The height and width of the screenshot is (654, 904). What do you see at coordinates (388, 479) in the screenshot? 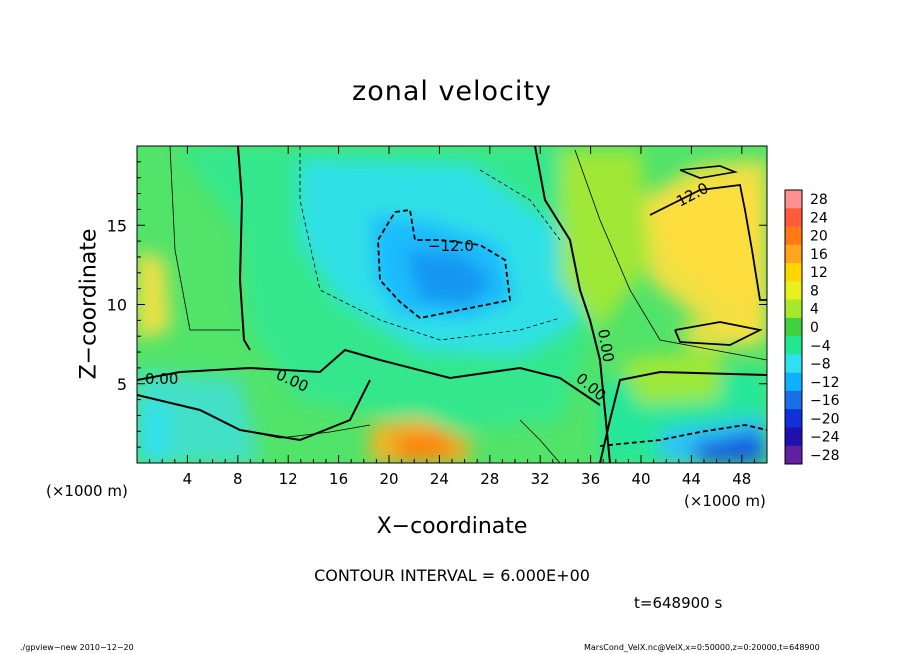
I see `x-tick-label: 20` at bounding box center [388, 479].